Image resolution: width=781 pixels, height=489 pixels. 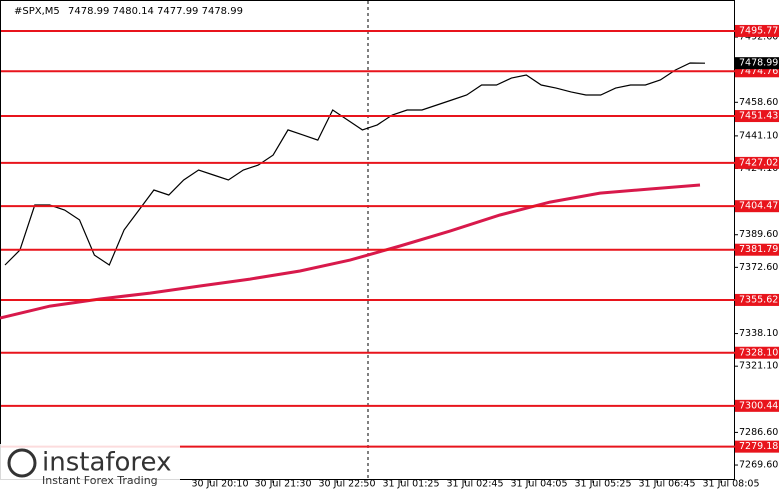 I want to click on price-label: 7478.99, so click(x=758, y=63).